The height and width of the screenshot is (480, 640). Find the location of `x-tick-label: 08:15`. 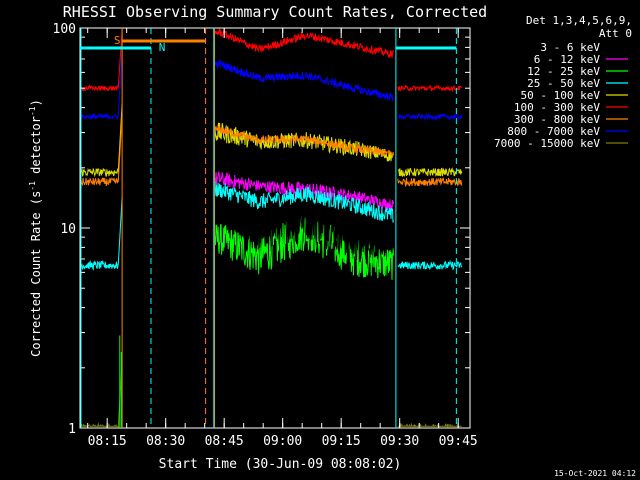

x-tick-label: 08:15 is located at coordinates (107, 441).